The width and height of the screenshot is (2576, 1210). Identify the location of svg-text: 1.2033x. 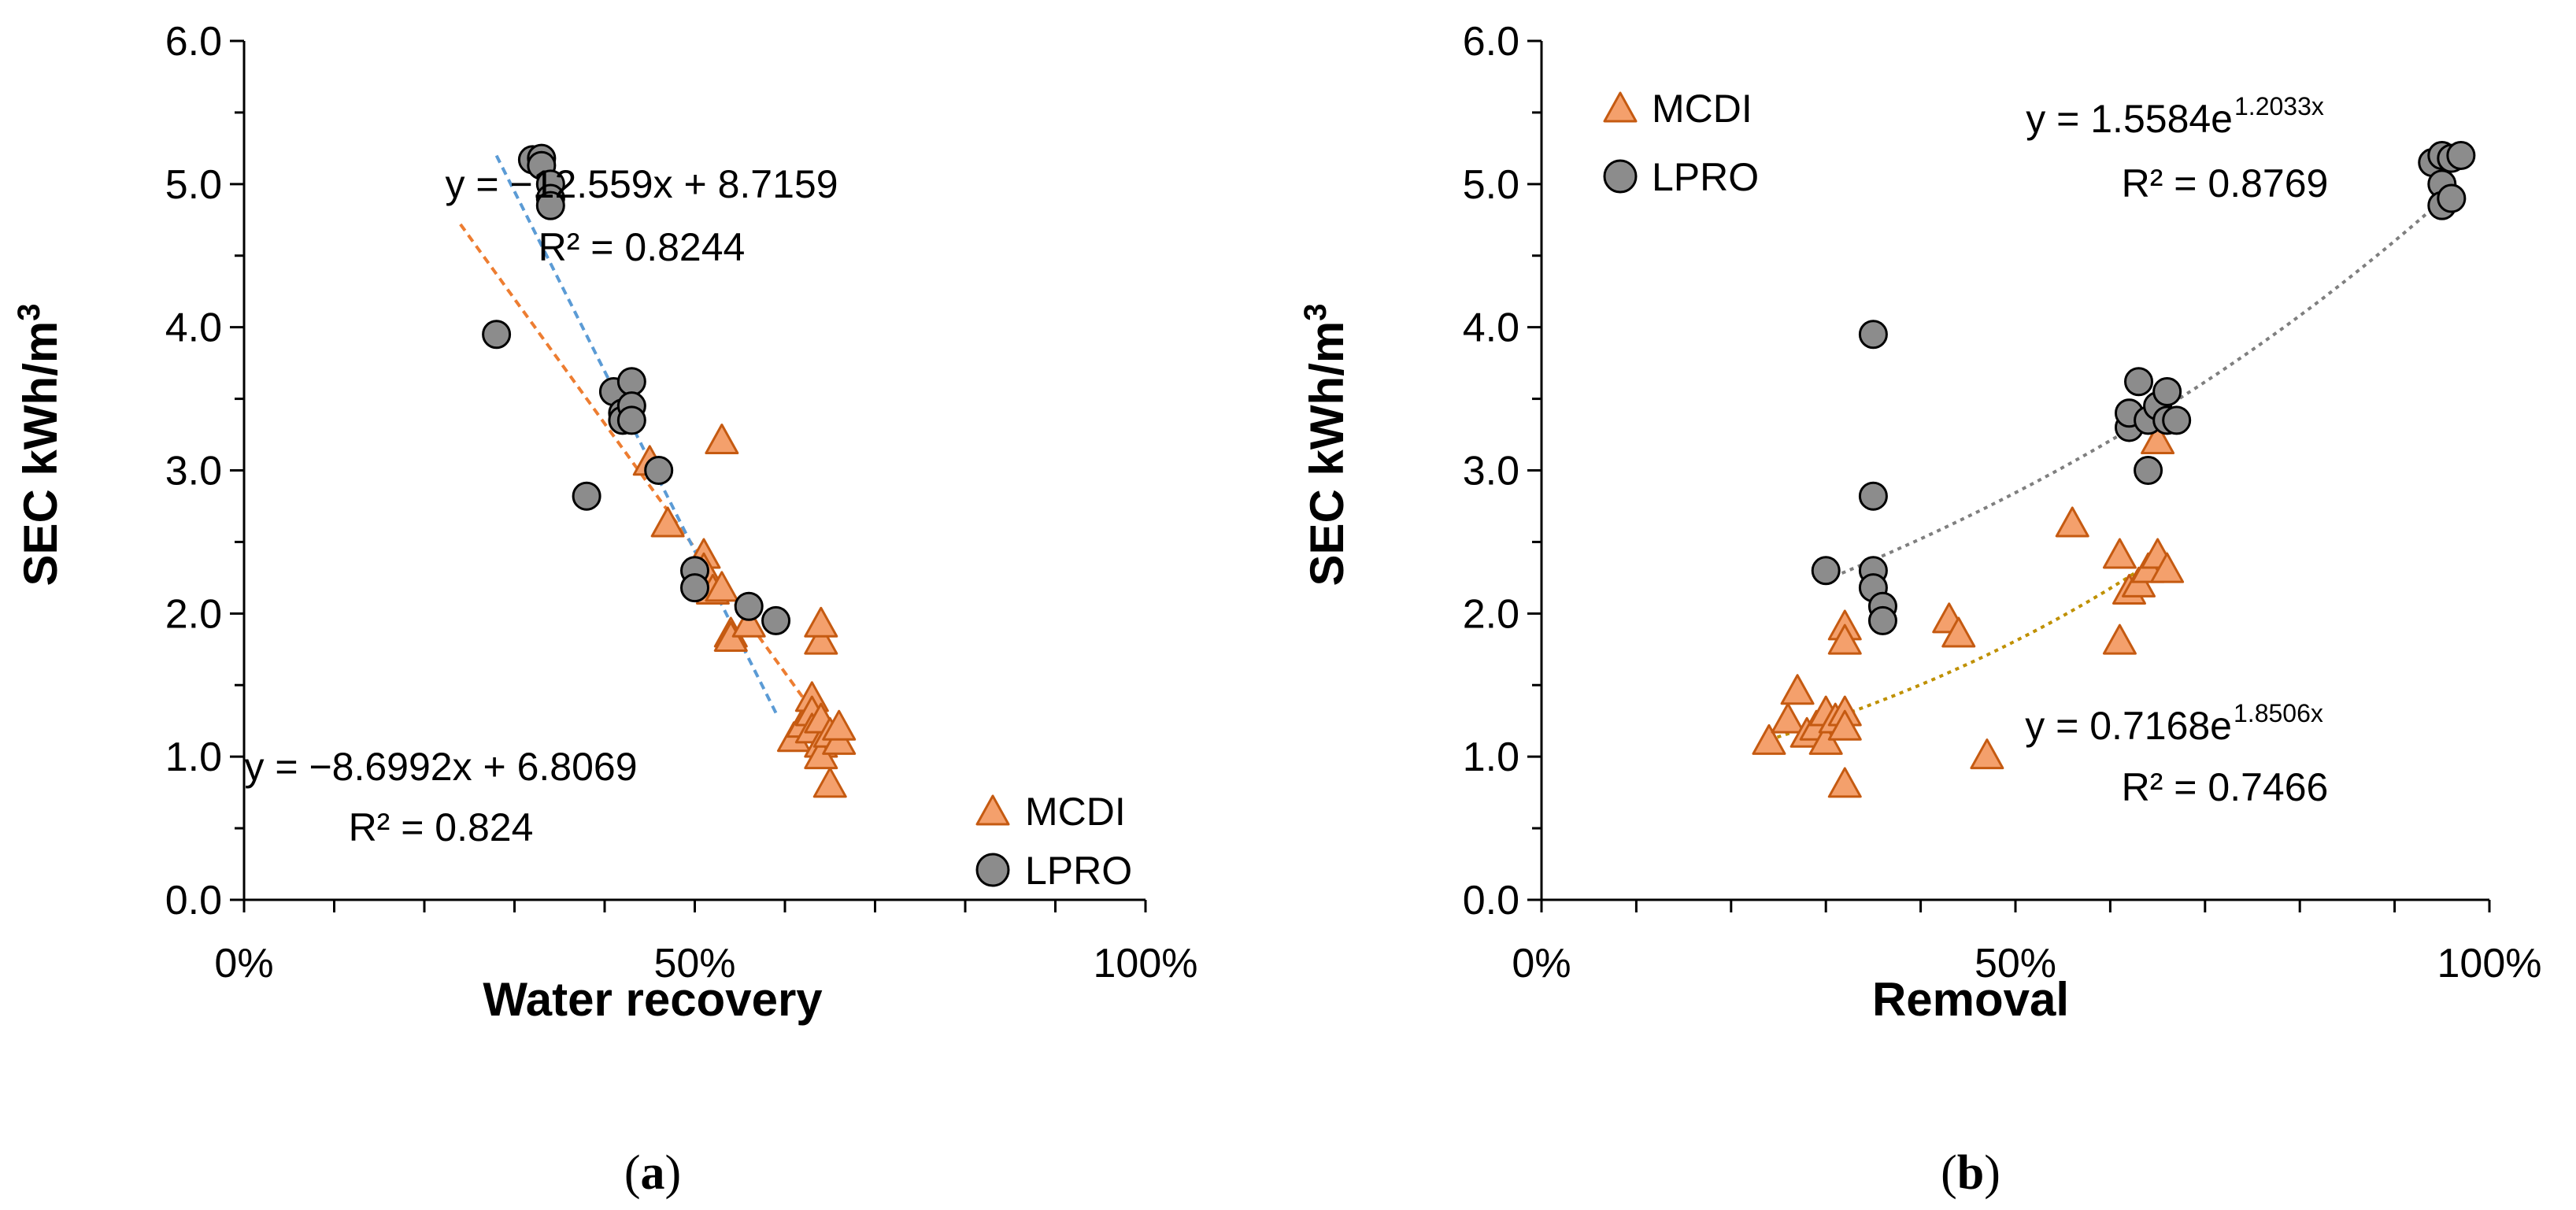
(2279, 106).